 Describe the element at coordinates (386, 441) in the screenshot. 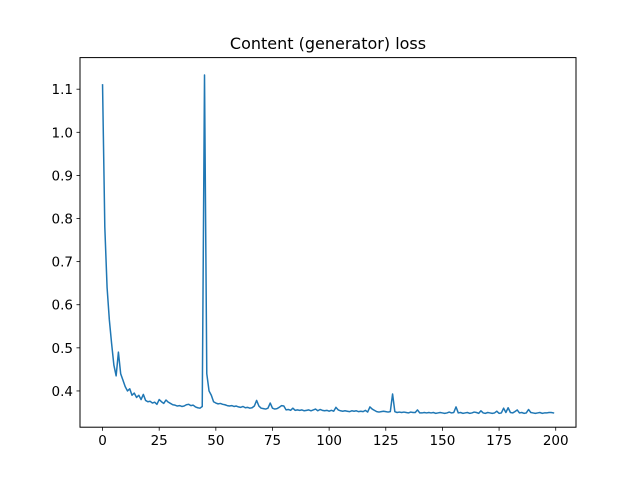

I see `x-tick-label: 125` at that location.